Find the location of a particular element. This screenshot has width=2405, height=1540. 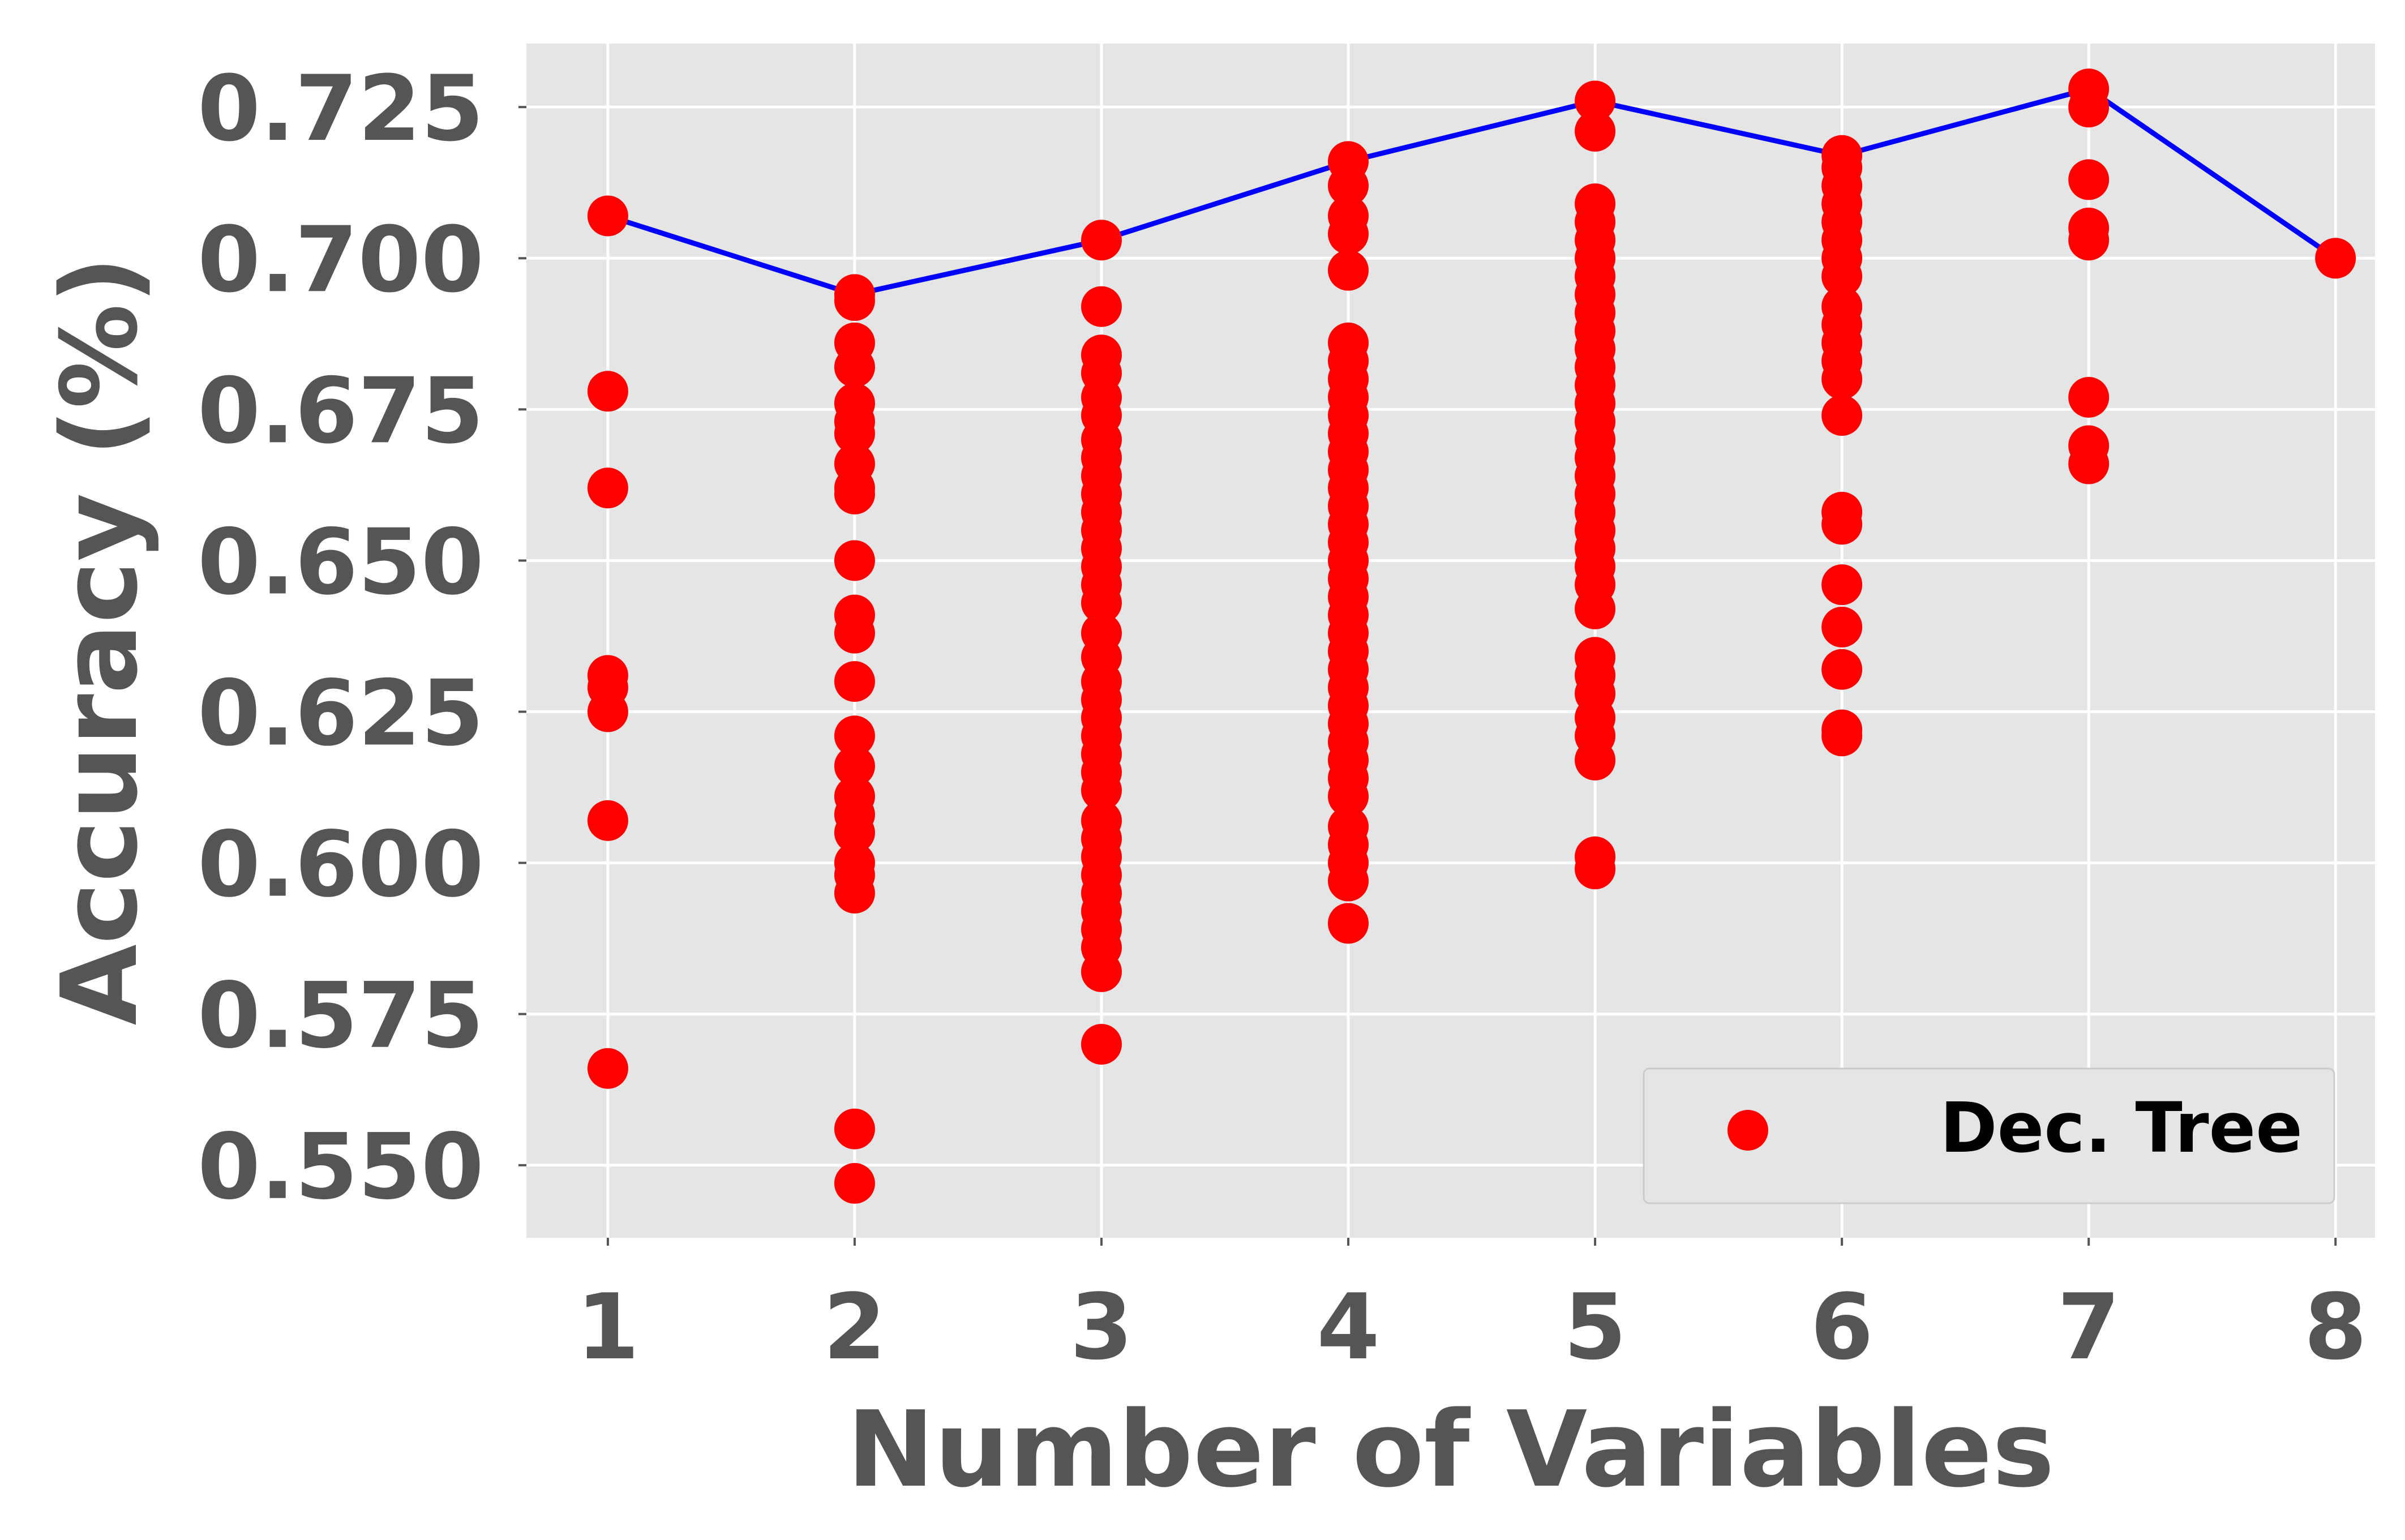

y-tick-label: 0.550 is located at coordinates (341, 1167).